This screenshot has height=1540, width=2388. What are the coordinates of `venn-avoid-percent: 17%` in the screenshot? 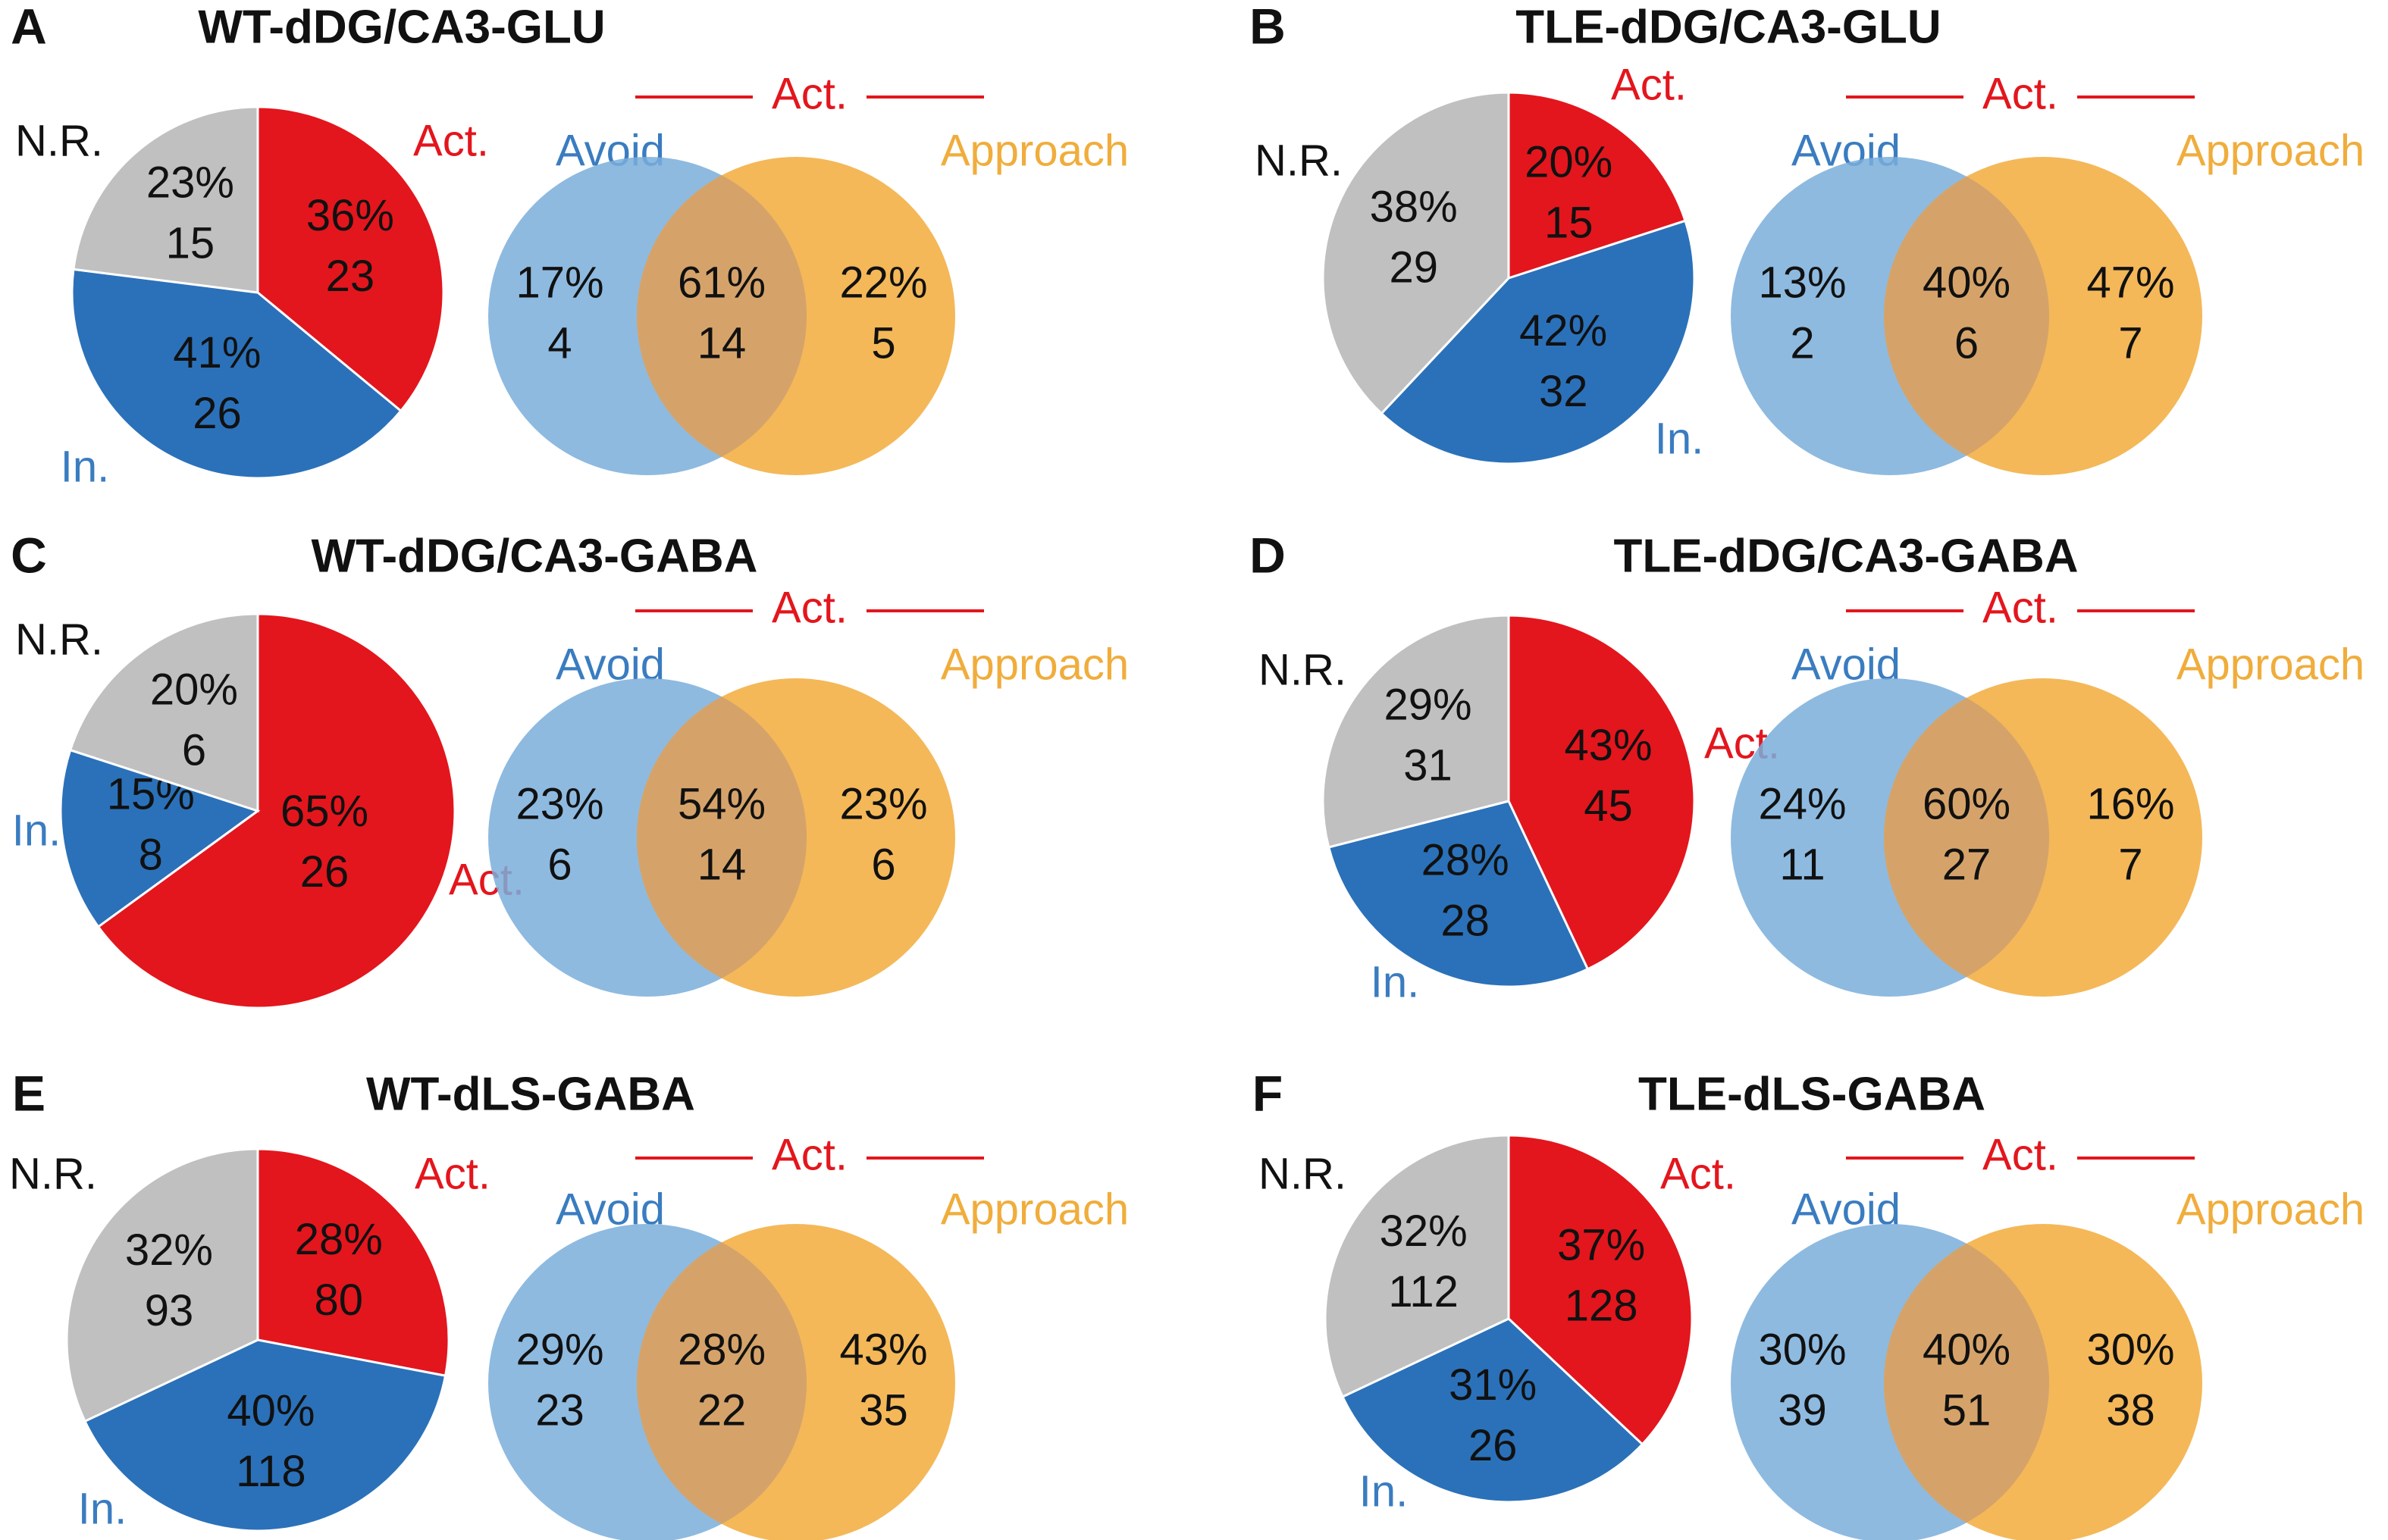 It's located at (559, 282).